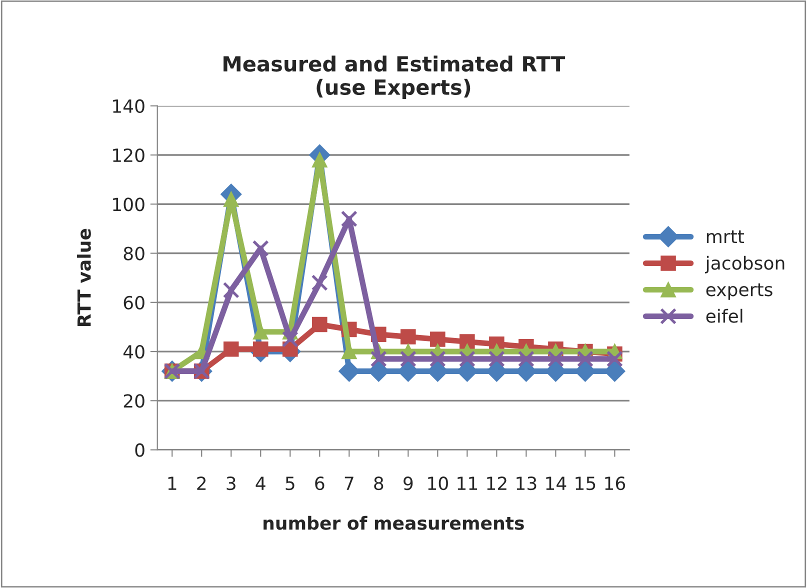 Image resolution: width=807 pixels, height=588 pixels. I want to click on x-axis-title: number of measurements, so click(394, 523).